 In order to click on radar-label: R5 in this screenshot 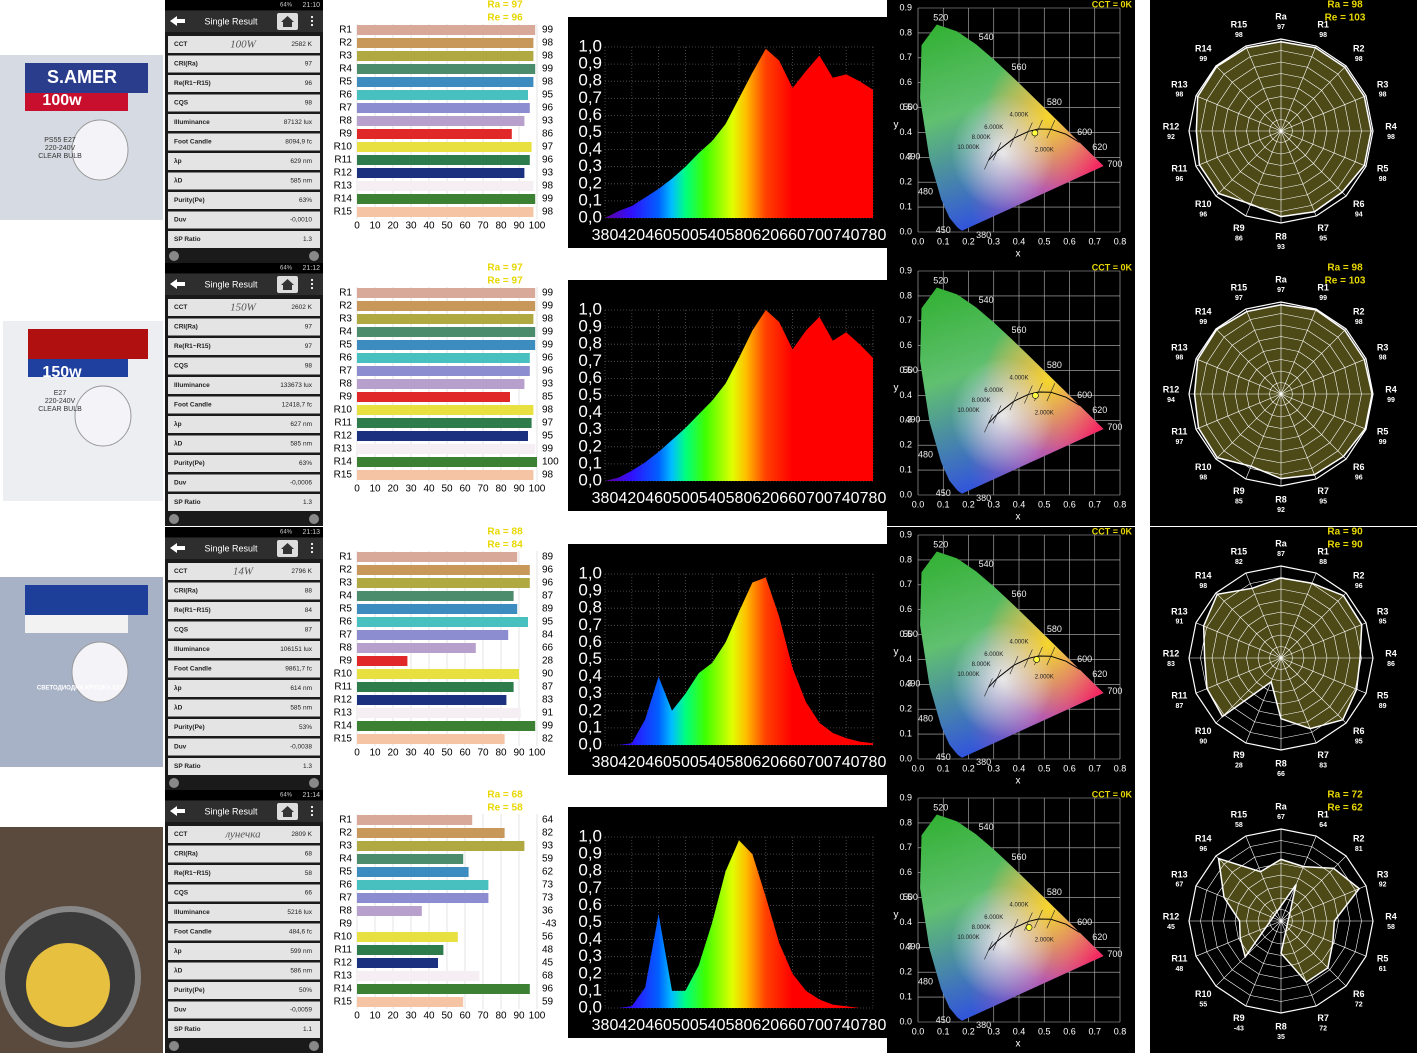, I will do `click(1383, 958)`.